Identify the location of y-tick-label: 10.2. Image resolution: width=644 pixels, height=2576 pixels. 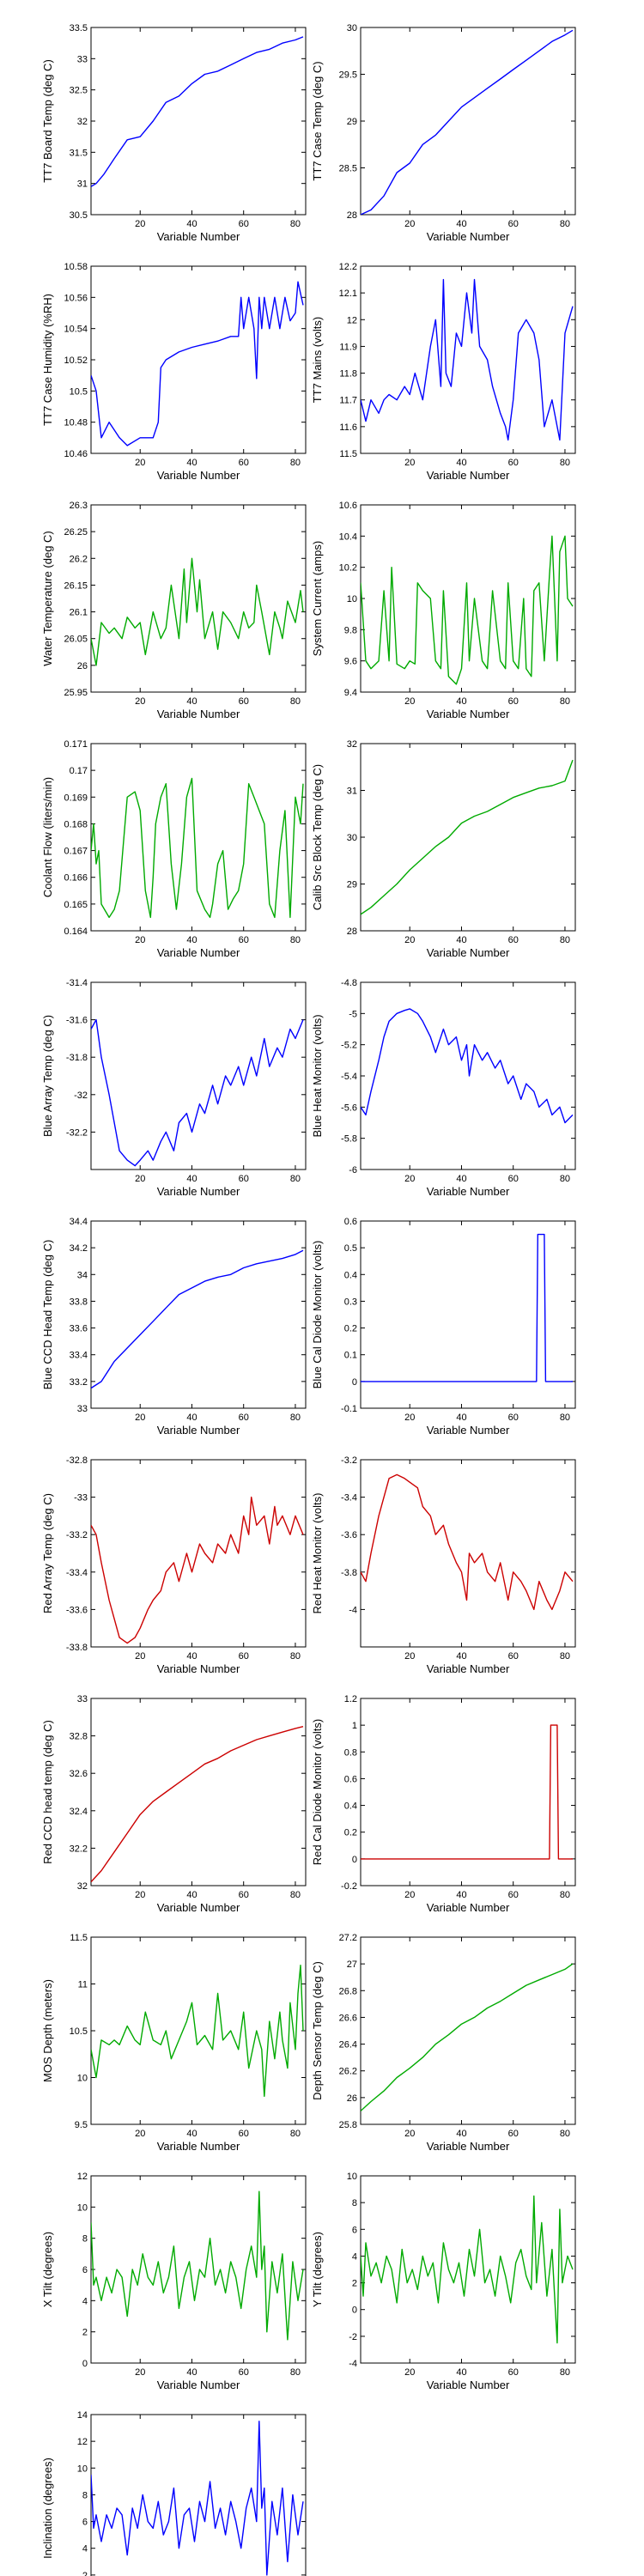
(348, 568).